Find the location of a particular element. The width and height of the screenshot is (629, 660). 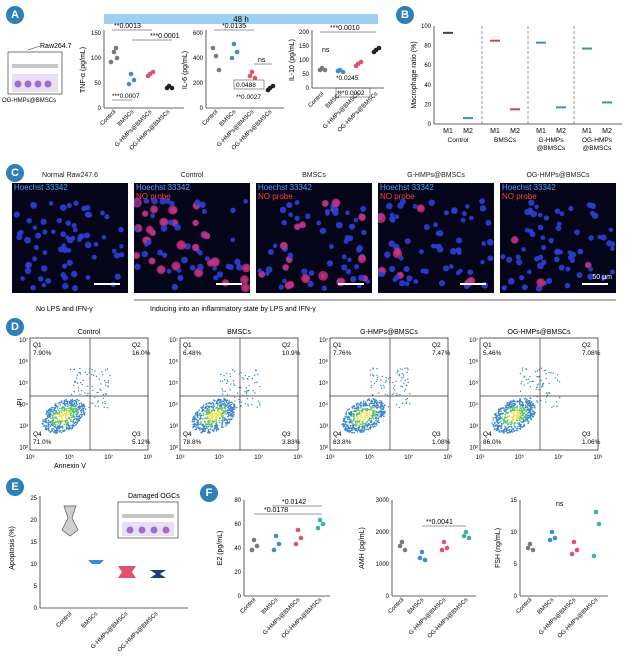

micrograph-normal: Hoechst 33342 is located at coordinates (70, 238).